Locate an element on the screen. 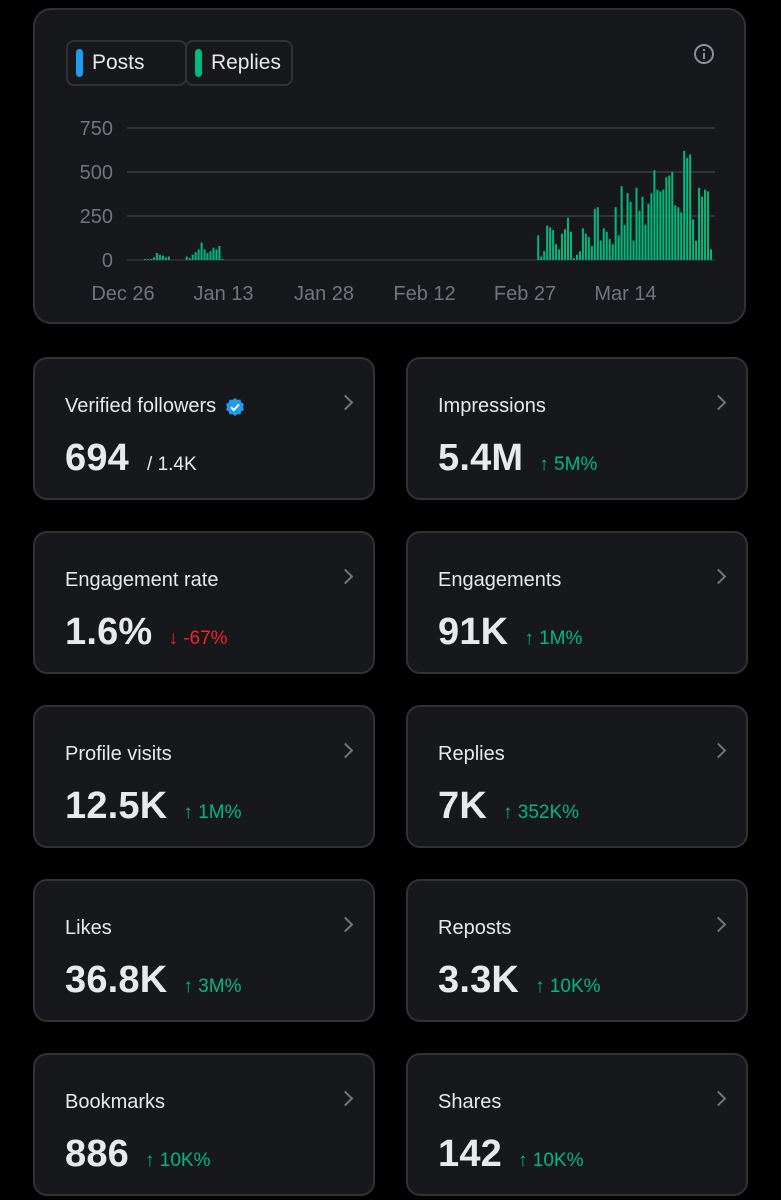 The height and width of the screenshot is (1200, 781). metric-card-verified-followers: Verified followers 694 / 1.4K is located at coordinates (204, 428).